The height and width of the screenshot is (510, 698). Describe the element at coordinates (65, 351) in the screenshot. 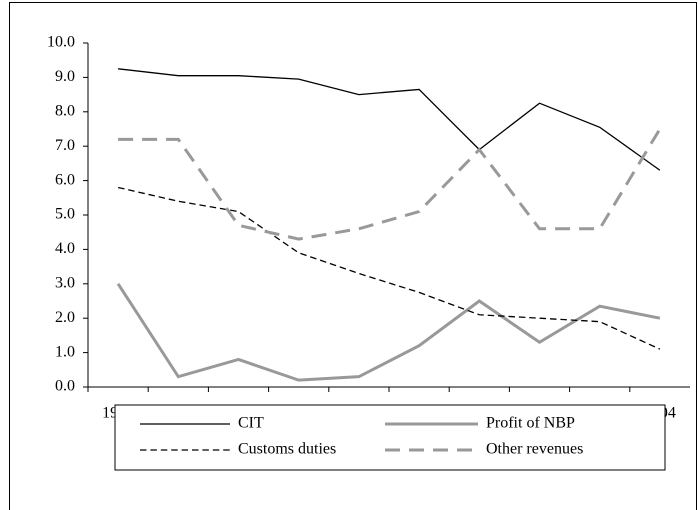

I see `y-tick-label: 1.0` at that location.